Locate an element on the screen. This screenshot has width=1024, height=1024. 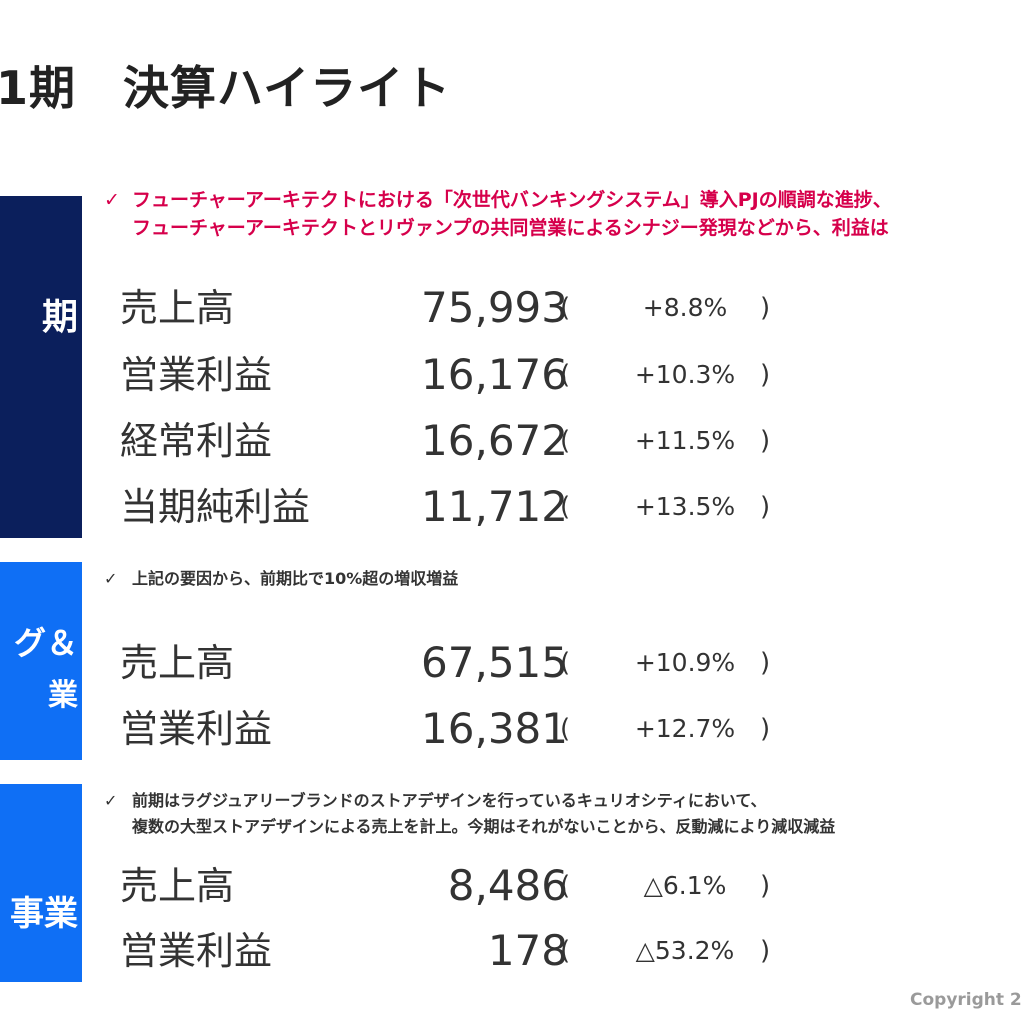
section-2-note-line-1: 上記の要因から、前期比で10%超の増収増益 is located at coordinates (295, 578).